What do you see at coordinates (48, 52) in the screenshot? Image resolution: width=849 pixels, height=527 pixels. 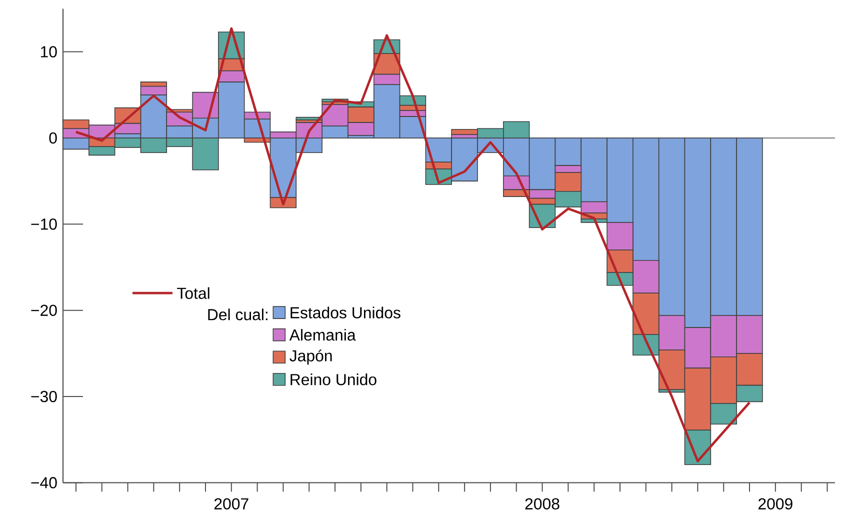 I see `y-tick-label: 10` at bounding box center [48, 52].